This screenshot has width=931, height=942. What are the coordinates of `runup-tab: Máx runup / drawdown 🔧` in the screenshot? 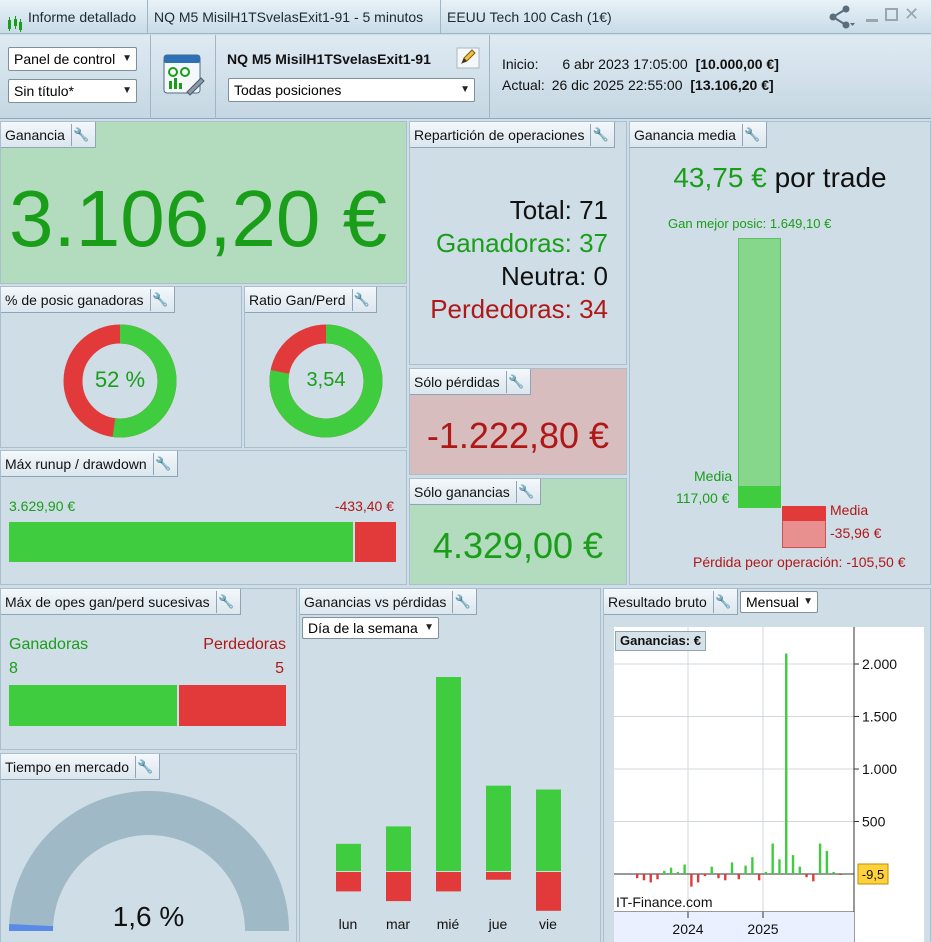 It's located at (89, 464).